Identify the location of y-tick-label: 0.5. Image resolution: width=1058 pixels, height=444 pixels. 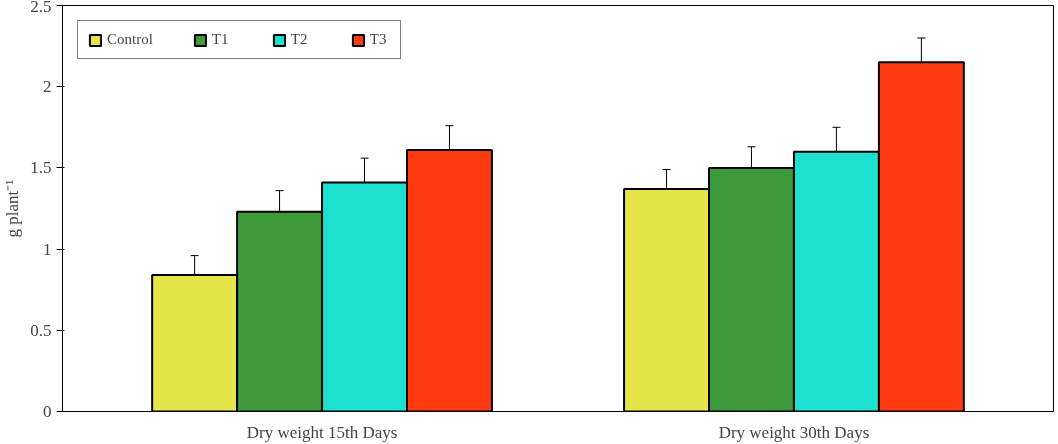
(41, 330).